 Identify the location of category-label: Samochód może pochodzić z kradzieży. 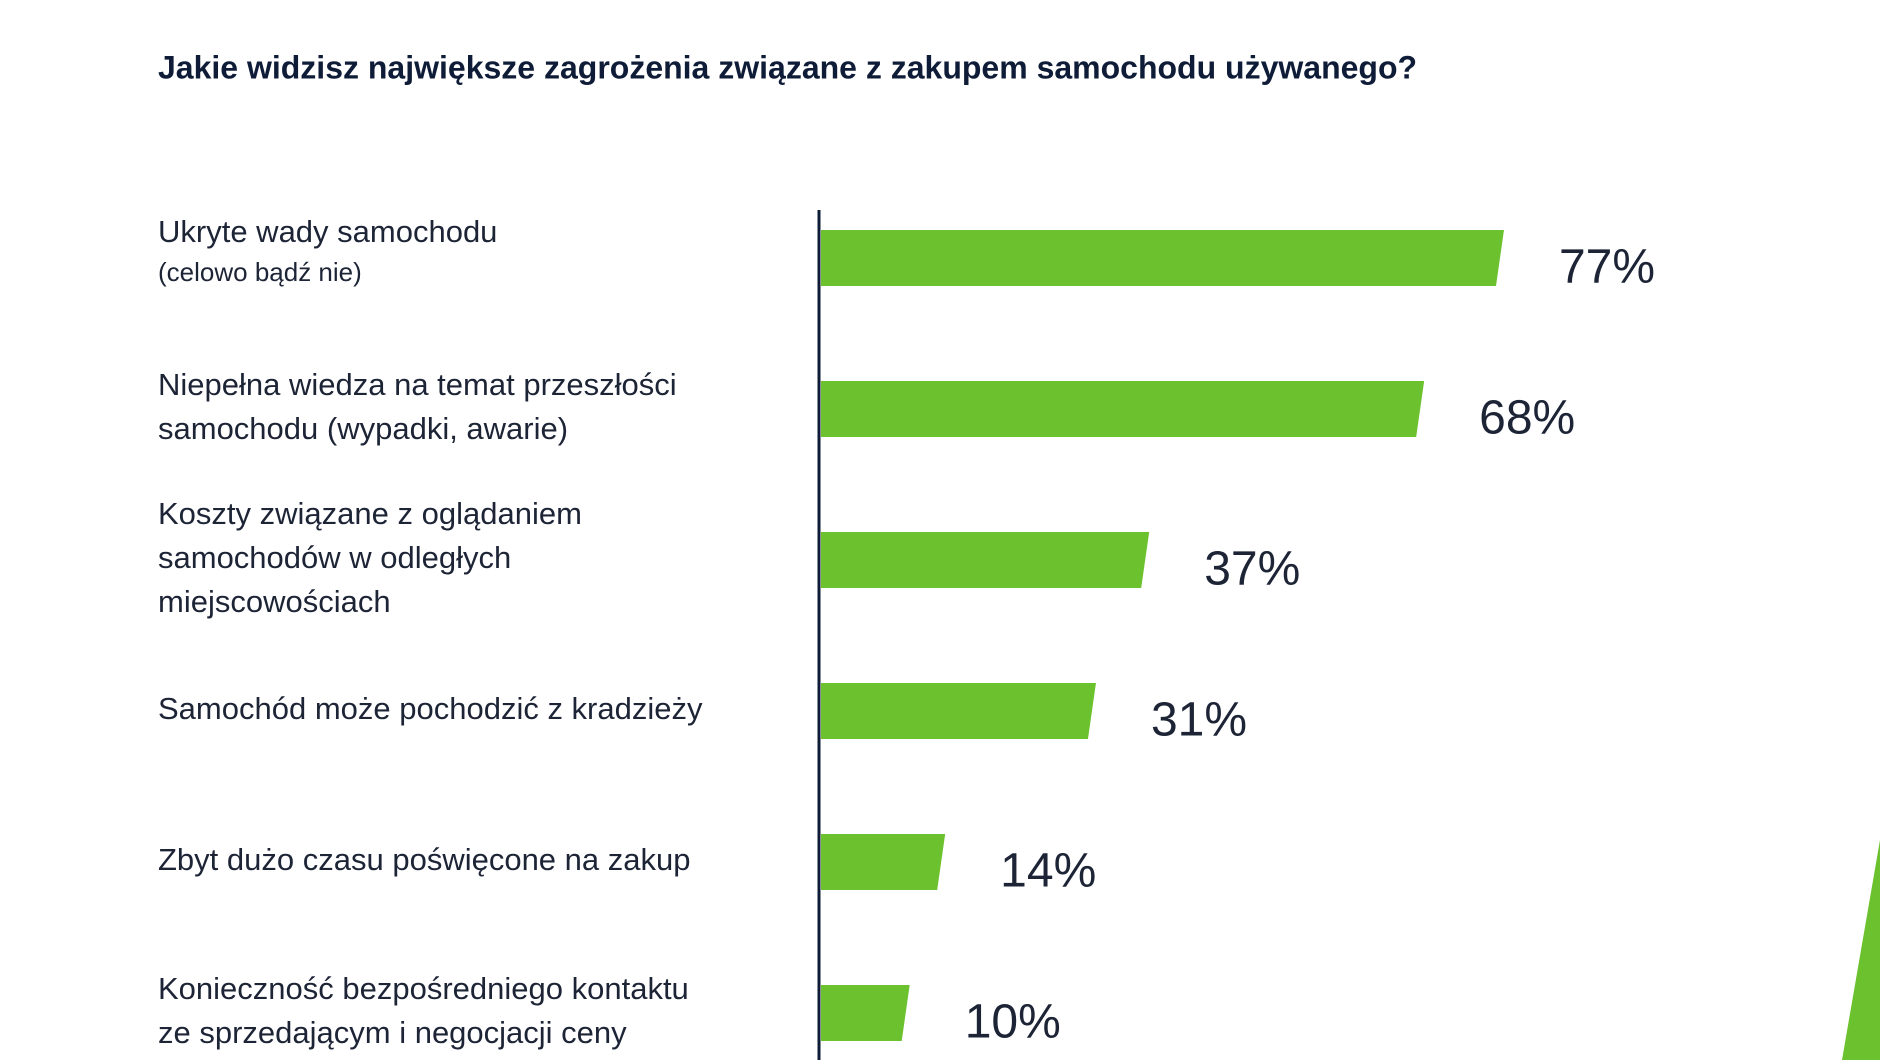
(430, 708).